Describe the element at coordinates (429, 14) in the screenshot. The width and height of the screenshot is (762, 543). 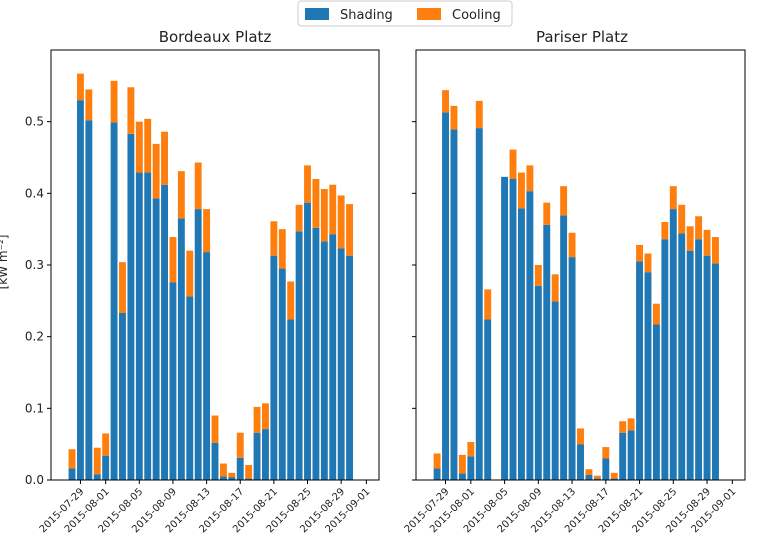
I see `legend-swatch-cooling` at that location.